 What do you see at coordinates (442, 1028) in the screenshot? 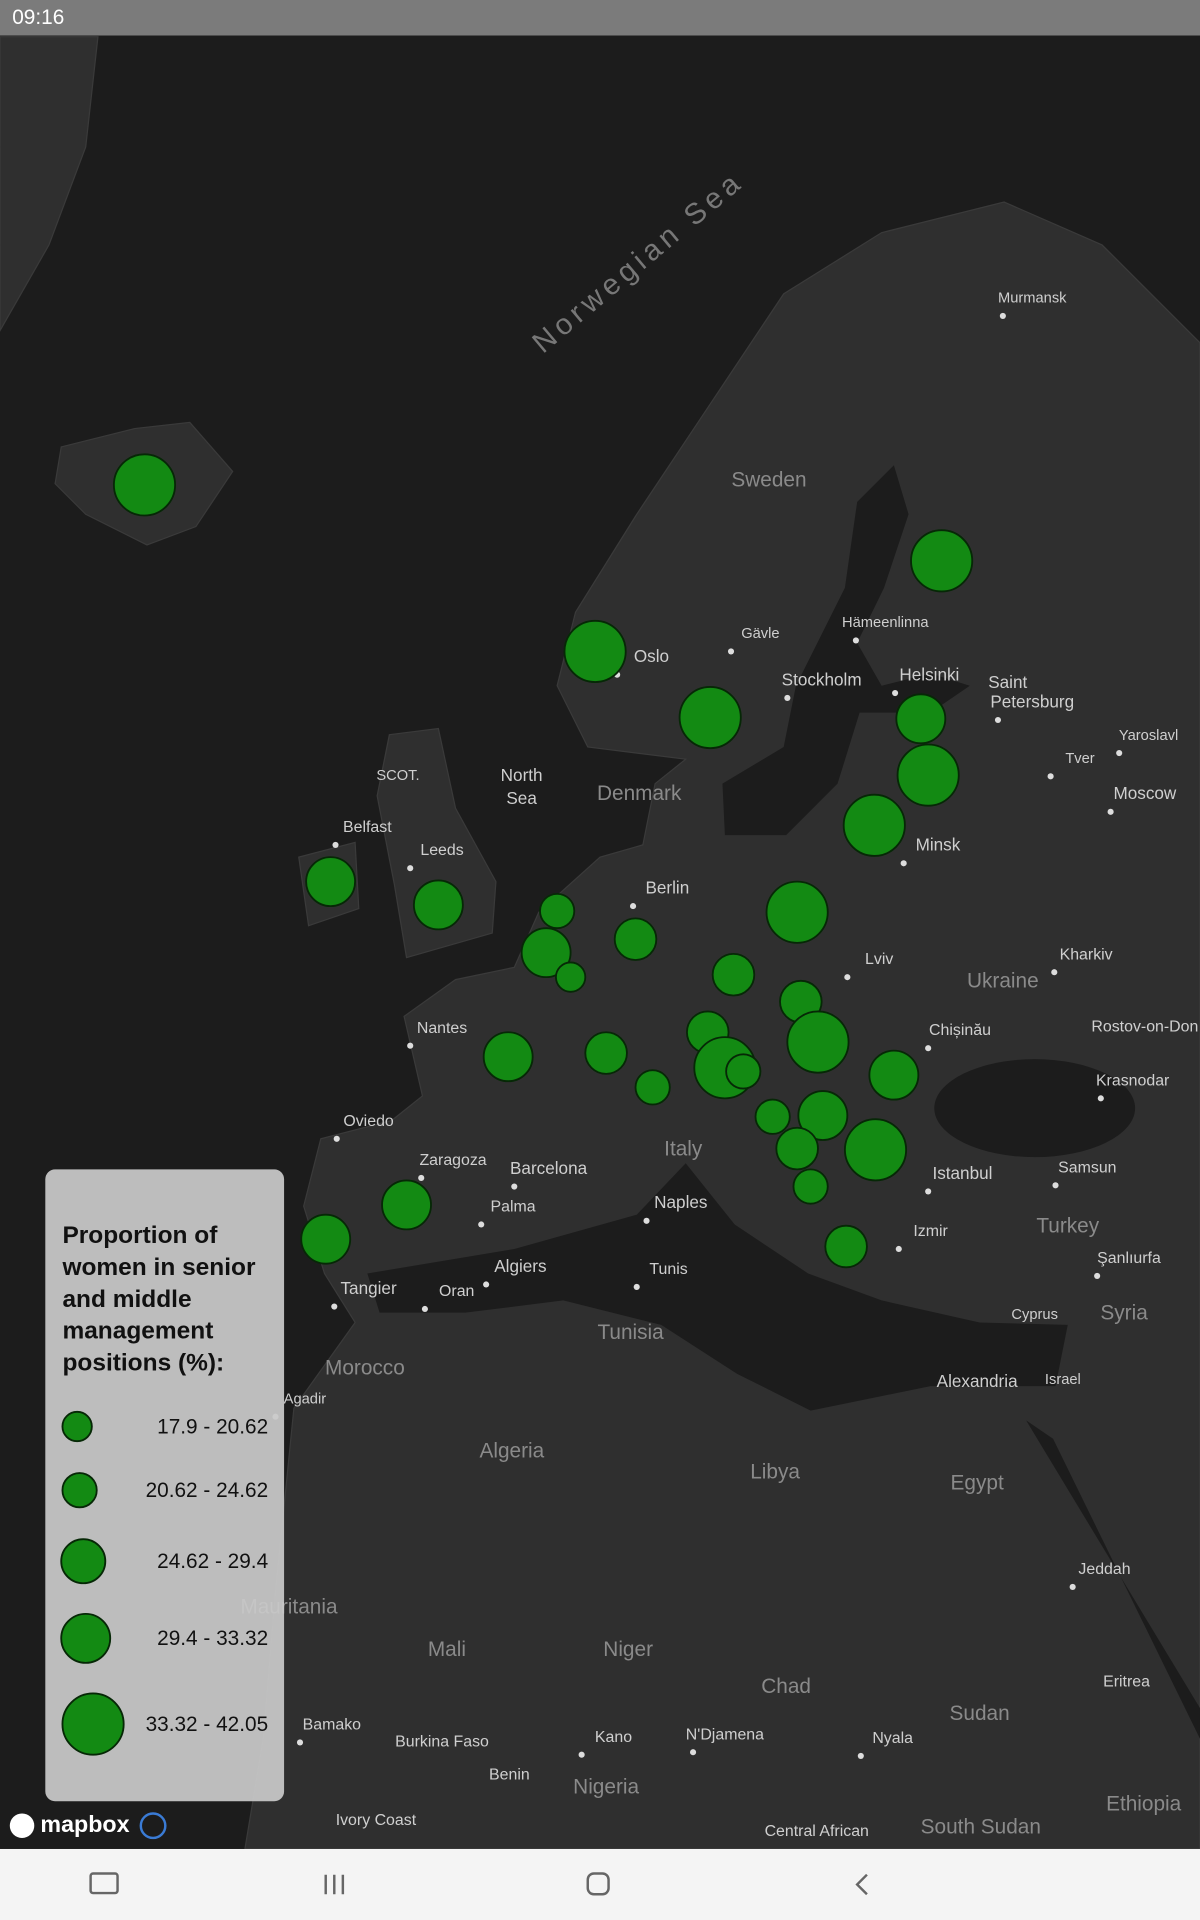
I see `place-label: Nantes` at bounding box center [442, 1028].